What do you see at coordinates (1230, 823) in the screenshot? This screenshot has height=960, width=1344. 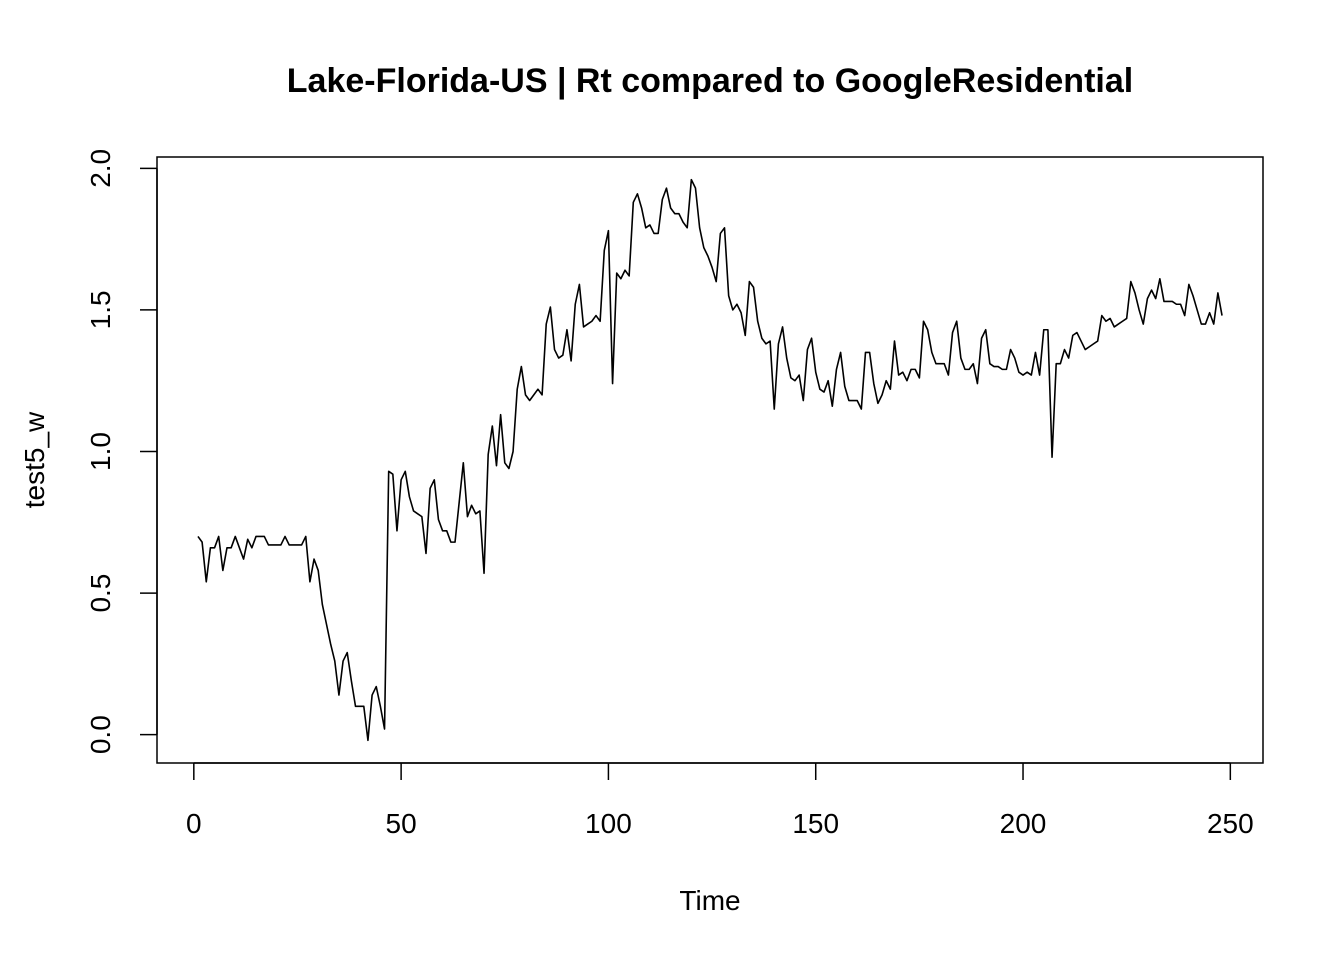 I see `x-tick-label: 250` at bounding box center [1230, 823].